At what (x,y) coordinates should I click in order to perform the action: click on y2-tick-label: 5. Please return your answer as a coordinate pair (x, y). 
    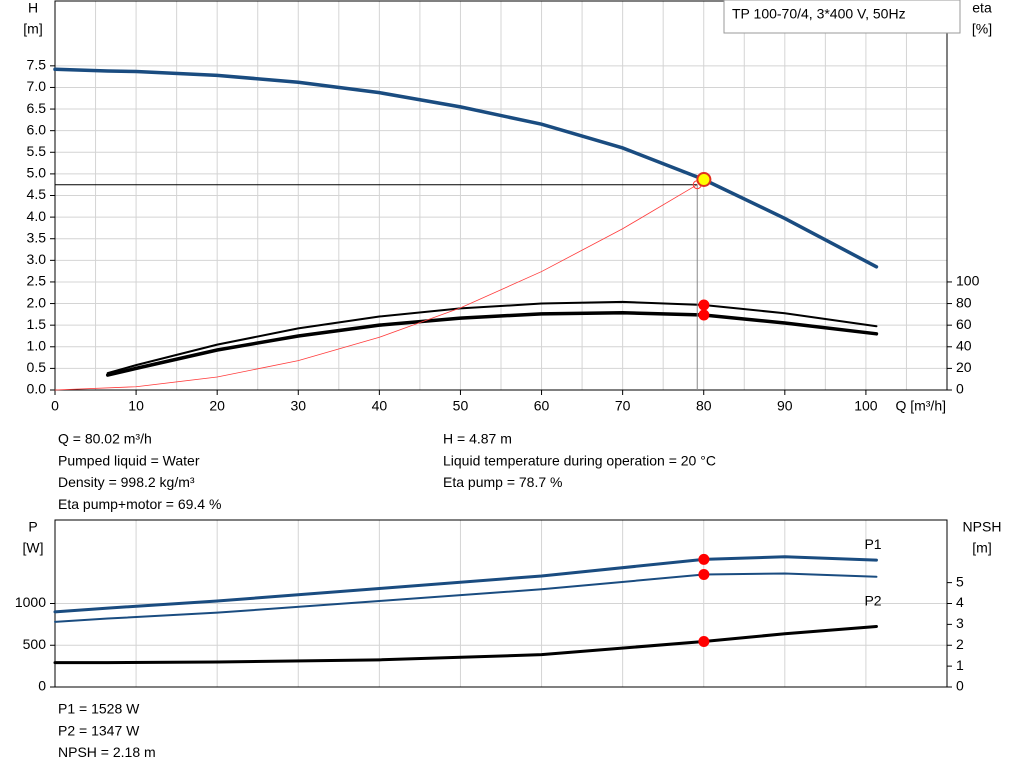
    Looking at the image, I should click on (960, 581).